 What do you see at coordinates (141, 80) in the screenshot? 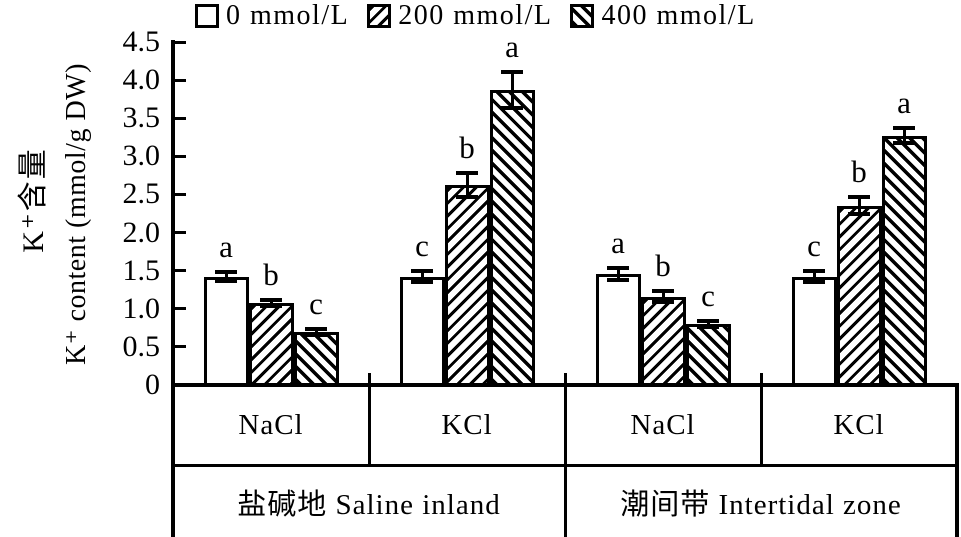
I see `y-tick-label: 4.0` at bounding box center [141, 80].